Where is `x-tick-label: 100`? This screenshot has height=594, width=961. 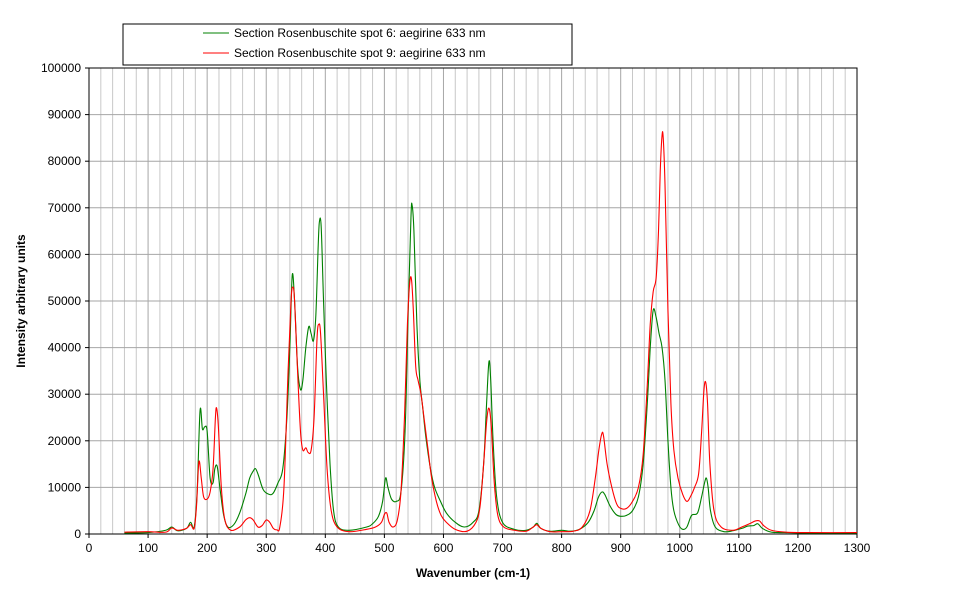 x-tick-label: 100 is located at coordinates (148, 548).